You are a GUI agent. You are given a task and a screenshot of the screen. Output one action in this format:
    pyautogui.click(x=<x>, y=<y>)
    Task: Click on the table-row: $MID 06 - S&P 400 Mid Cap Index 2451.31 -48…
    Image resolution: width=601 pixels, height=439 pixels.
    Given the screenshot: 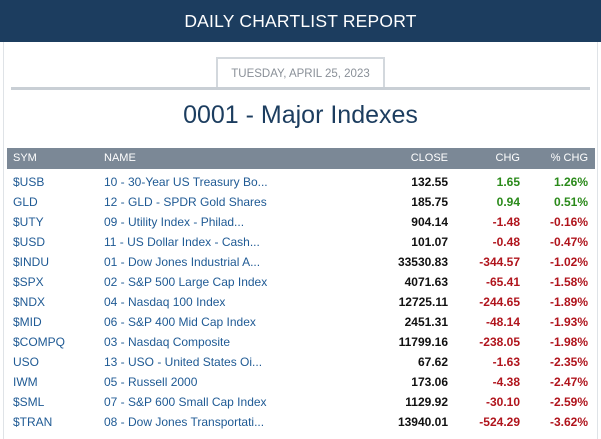 What is the action you would take?
    pyautogui.click(x=301, y=322)
    